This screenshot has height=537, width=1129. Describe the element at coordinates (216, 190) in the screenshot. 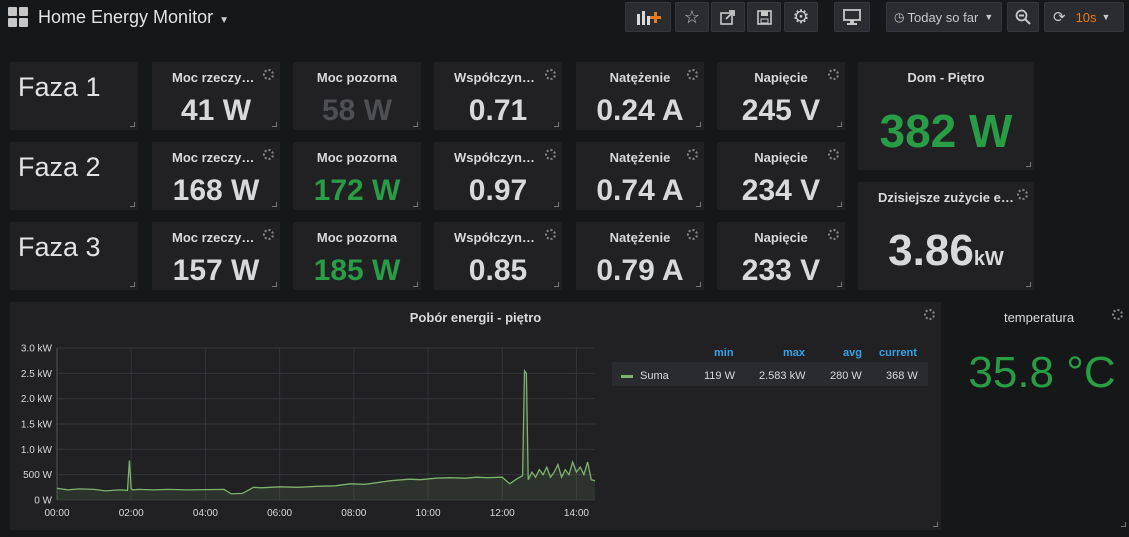

I see `real-power-value: 168 W` at that location.